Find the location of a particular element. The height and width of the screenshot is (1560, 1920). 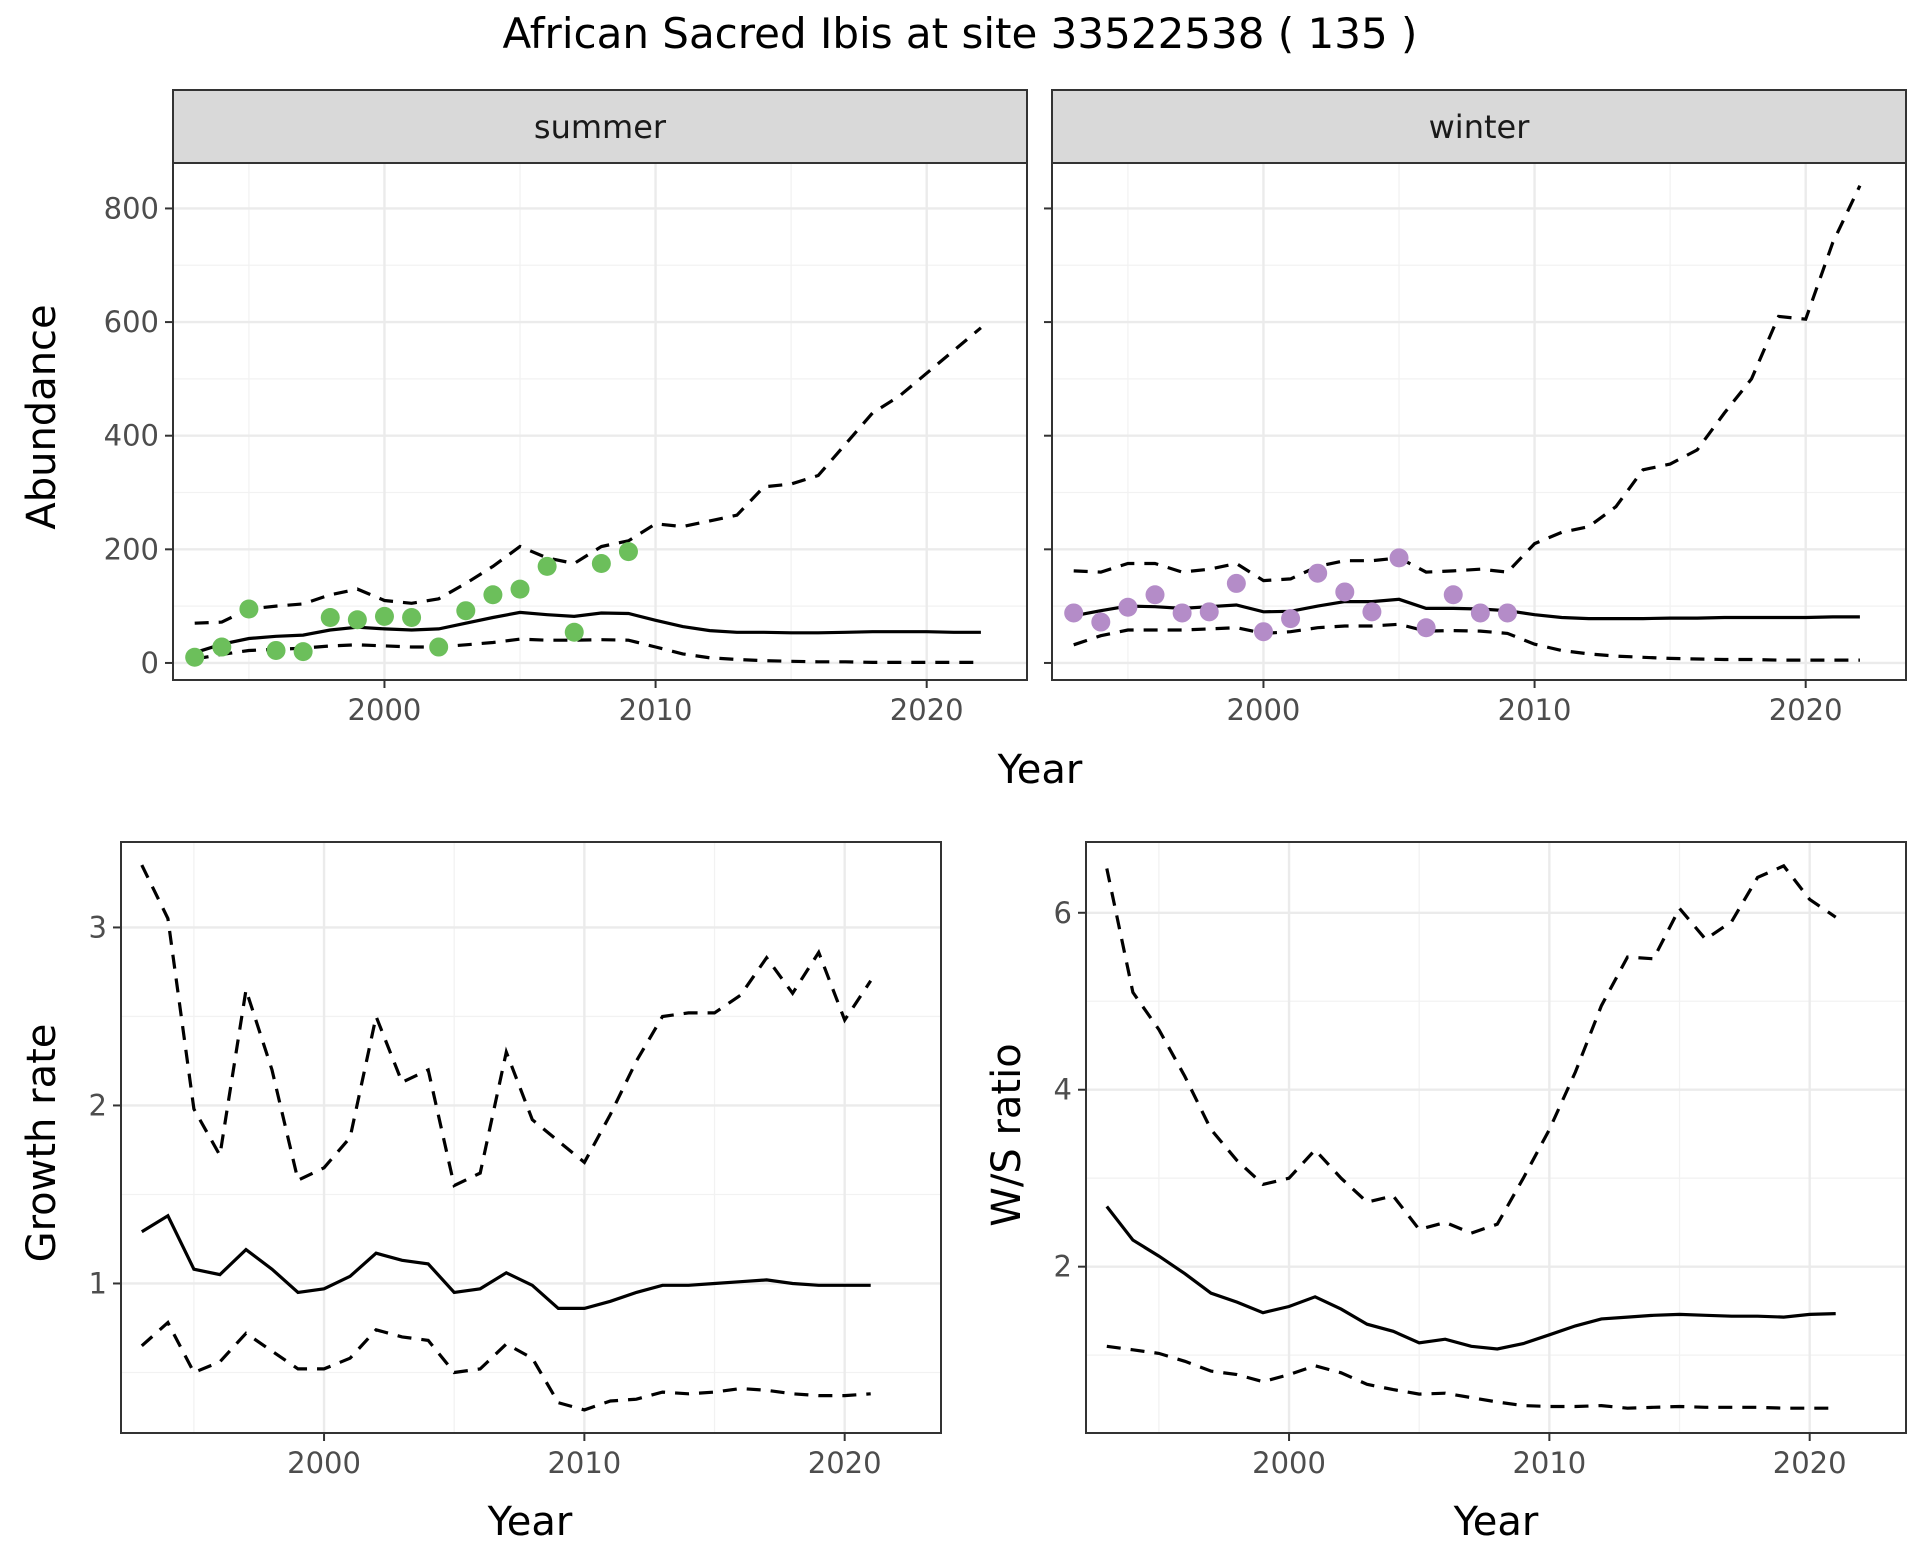

y-tick-label: 3 is located at coordinates (98, 927).